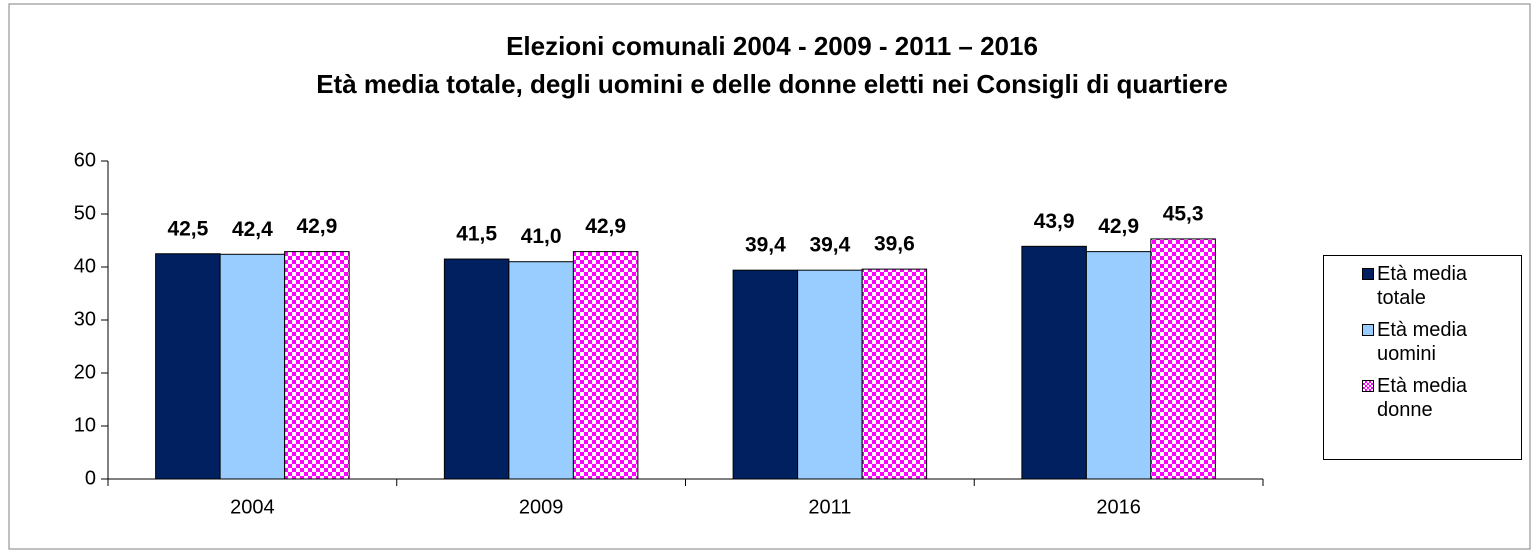  What do you see at coordinates (85, 213) in the screenshot?
I see `y-tick-label: 50` at bounding box center [85, 213].